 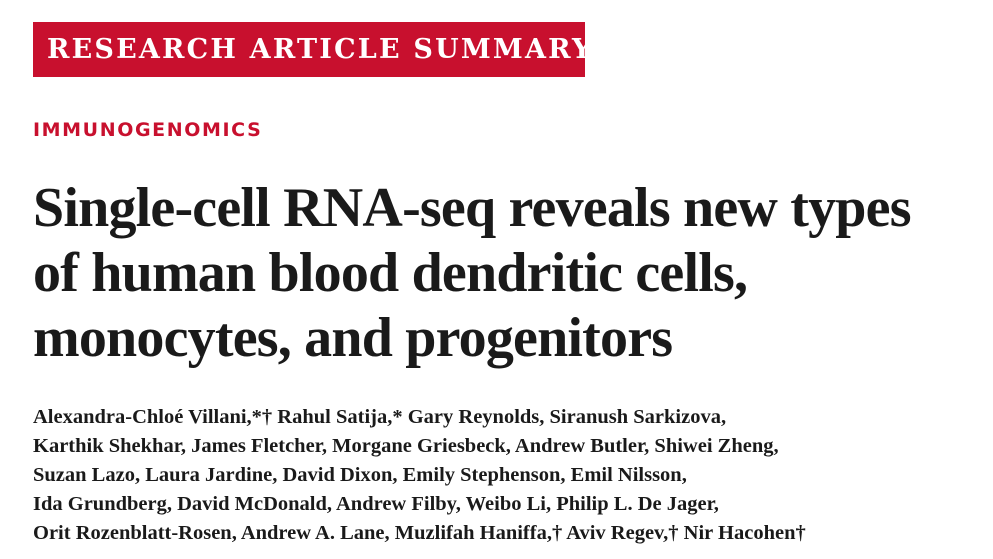 What do you see at coordinates (353, 338) in the screenshot?
I see `title-line: monocytes, and progenitors` at bounding box center [353, 338].